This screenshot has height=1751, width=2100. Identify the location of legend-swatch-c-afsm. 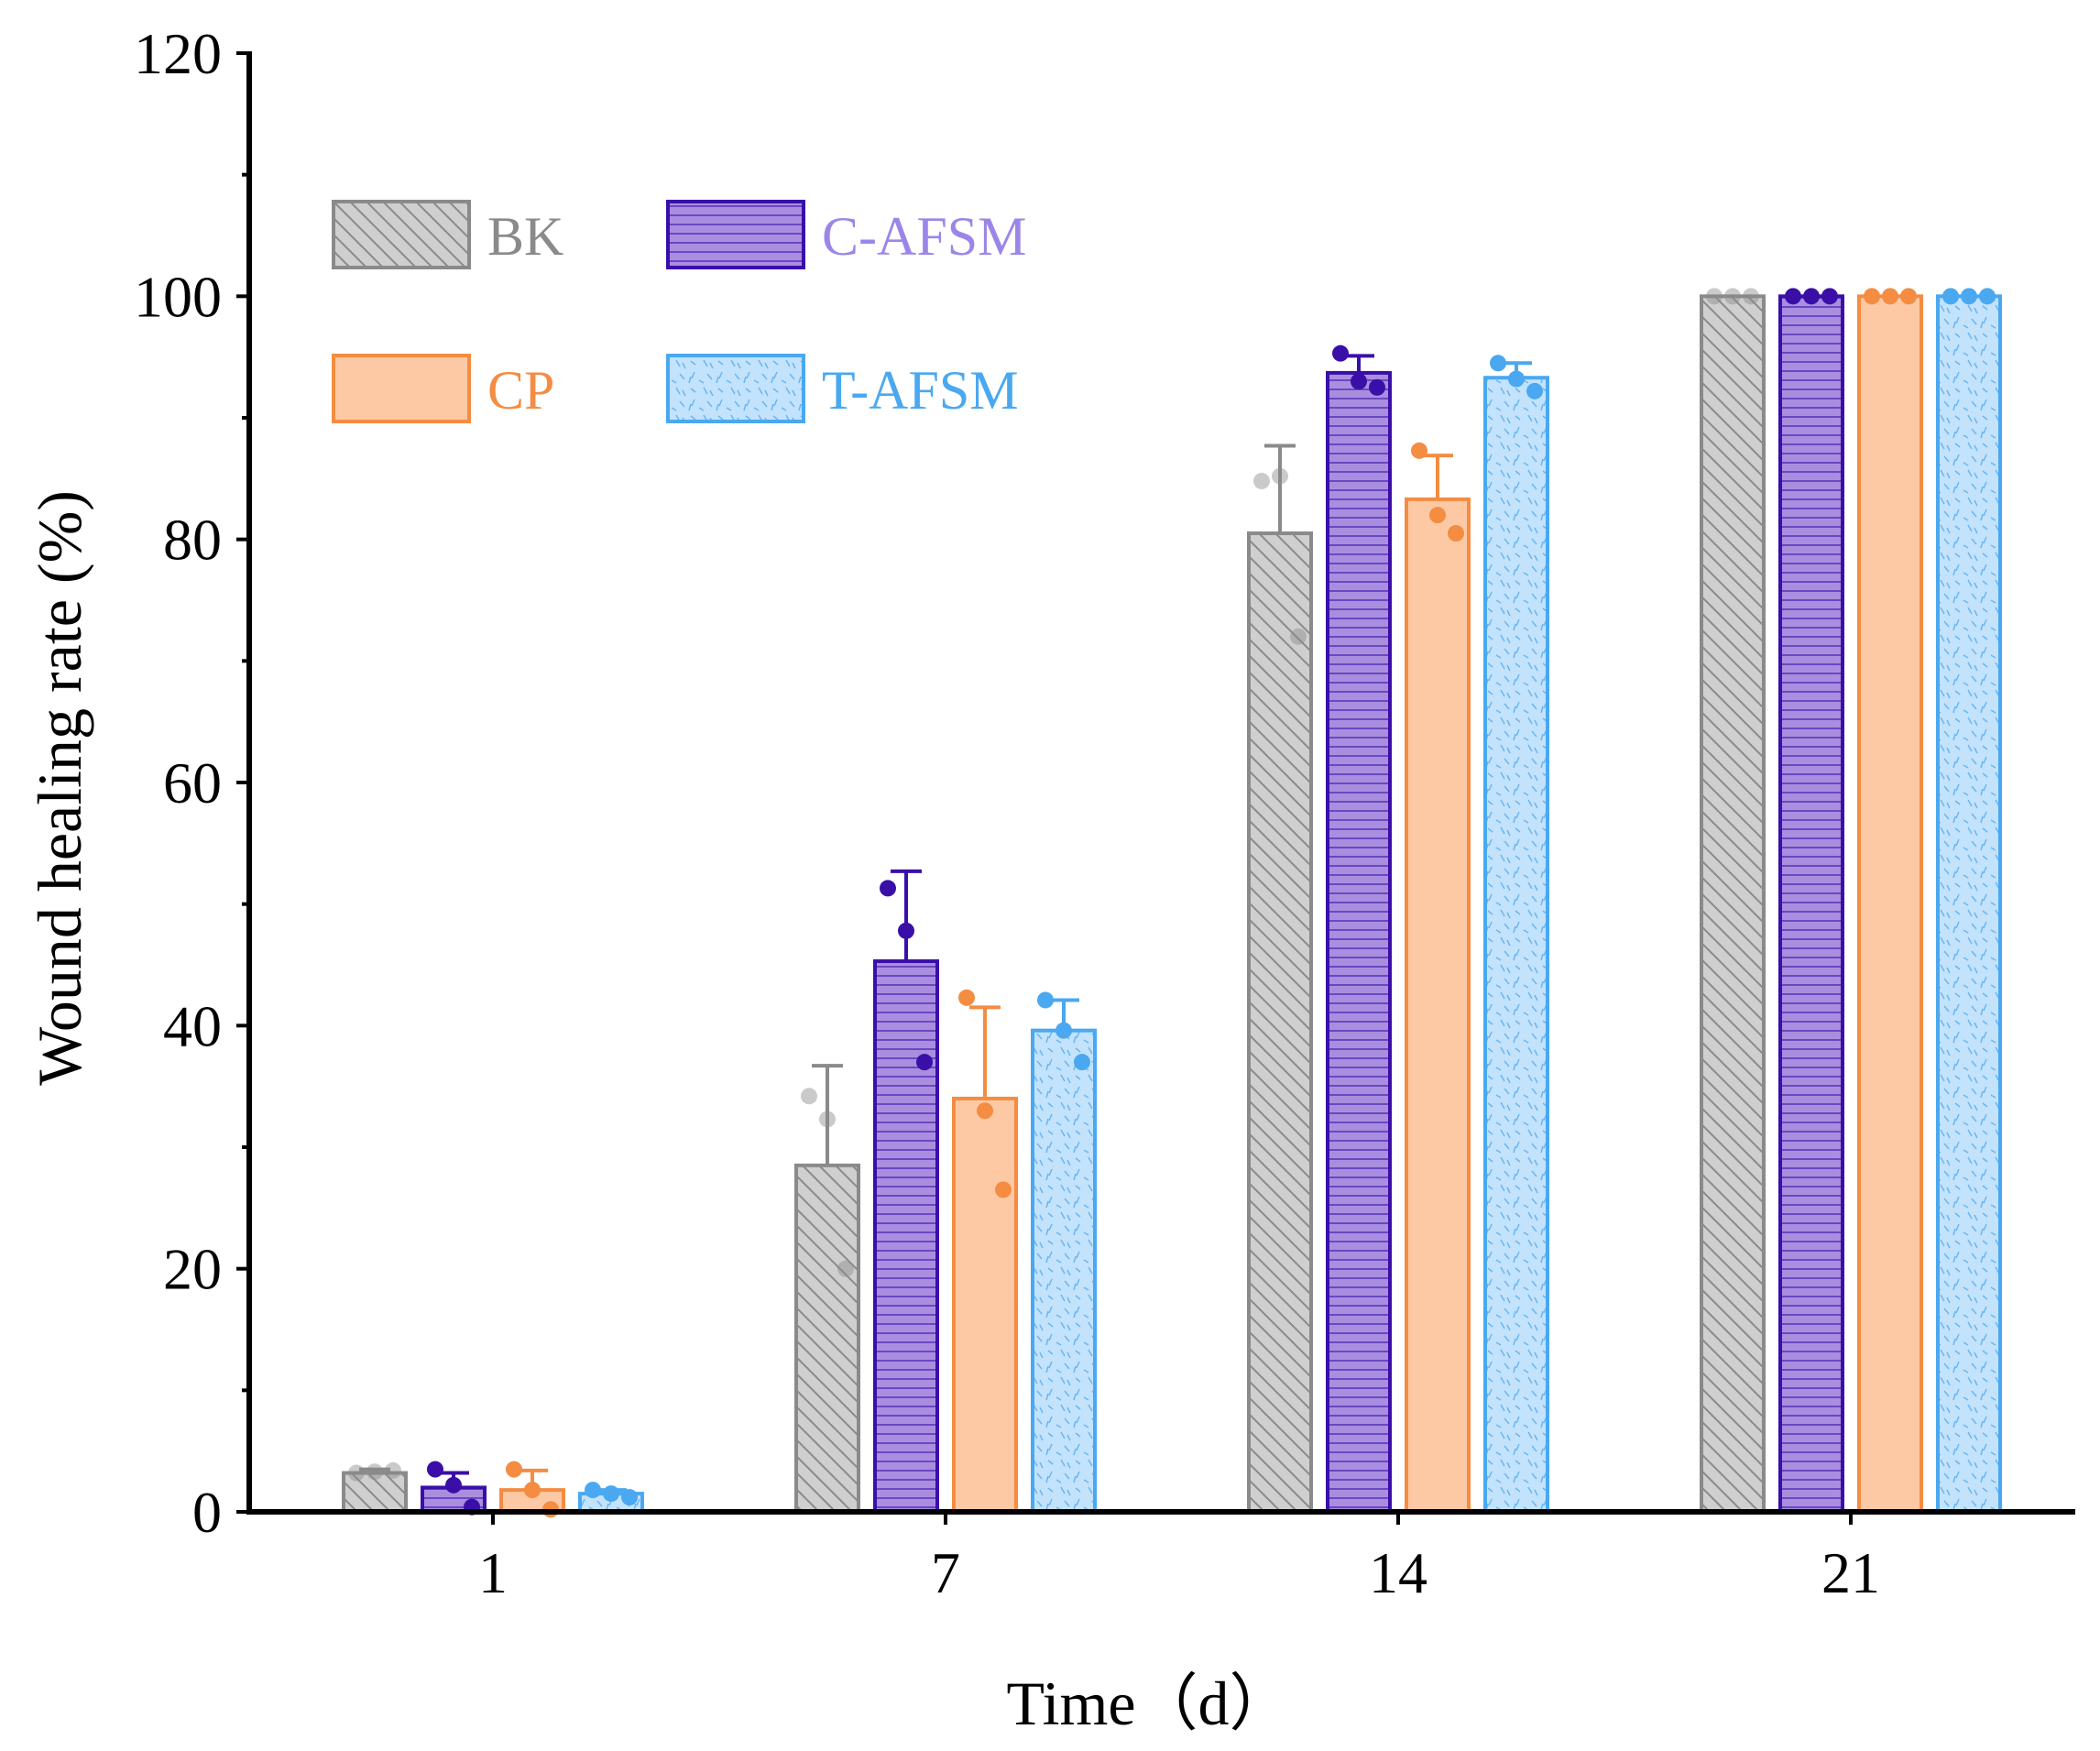
(735, 234).